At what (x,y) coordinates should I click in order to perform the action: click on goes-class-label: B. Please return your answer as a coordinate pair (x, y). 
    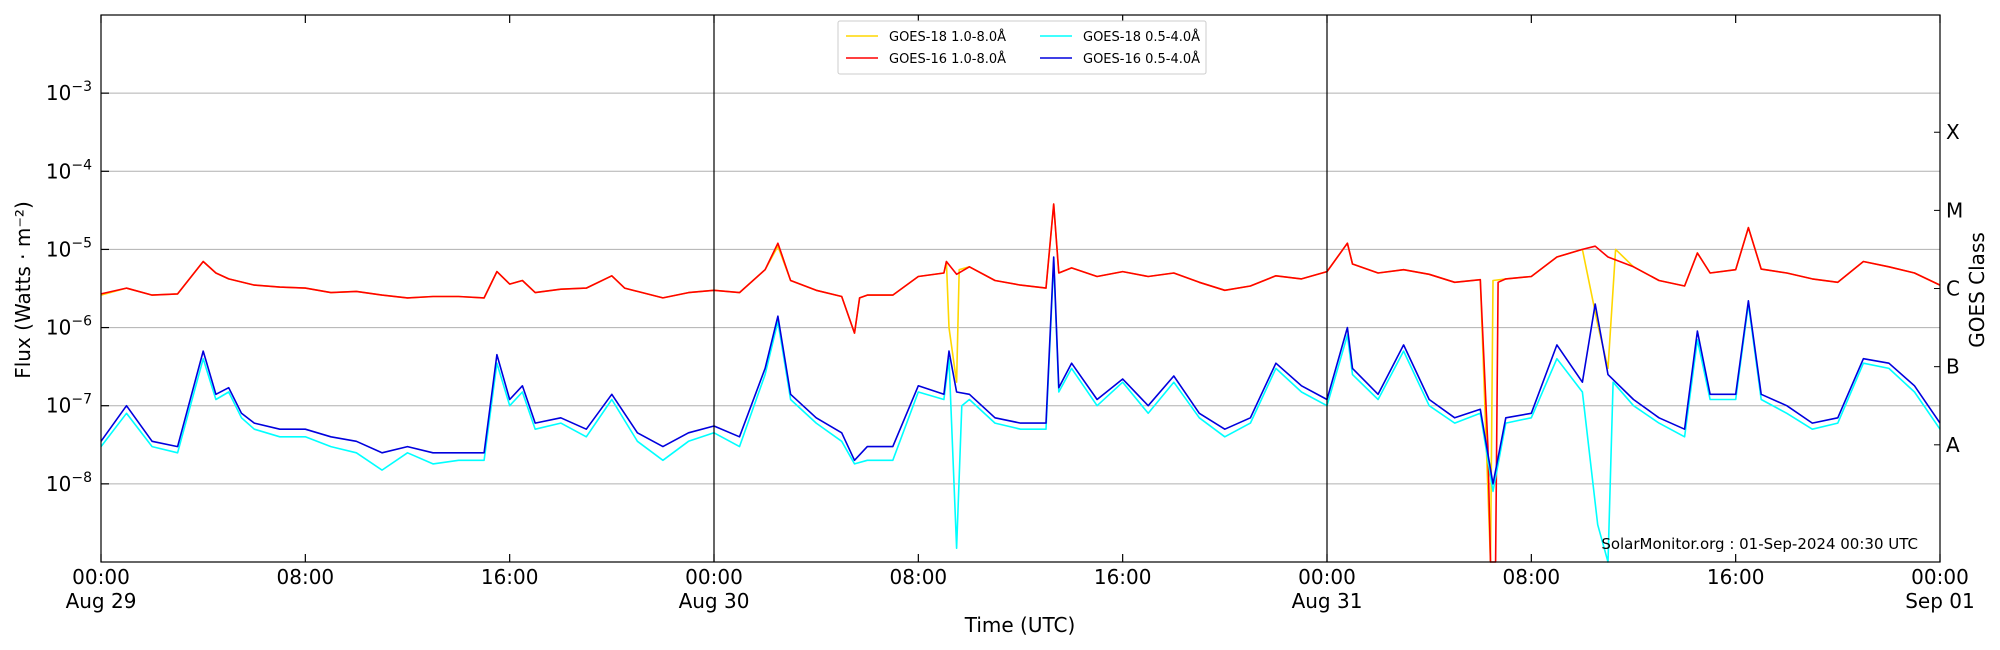
    Looking at the image, I should click on (1953, 367).